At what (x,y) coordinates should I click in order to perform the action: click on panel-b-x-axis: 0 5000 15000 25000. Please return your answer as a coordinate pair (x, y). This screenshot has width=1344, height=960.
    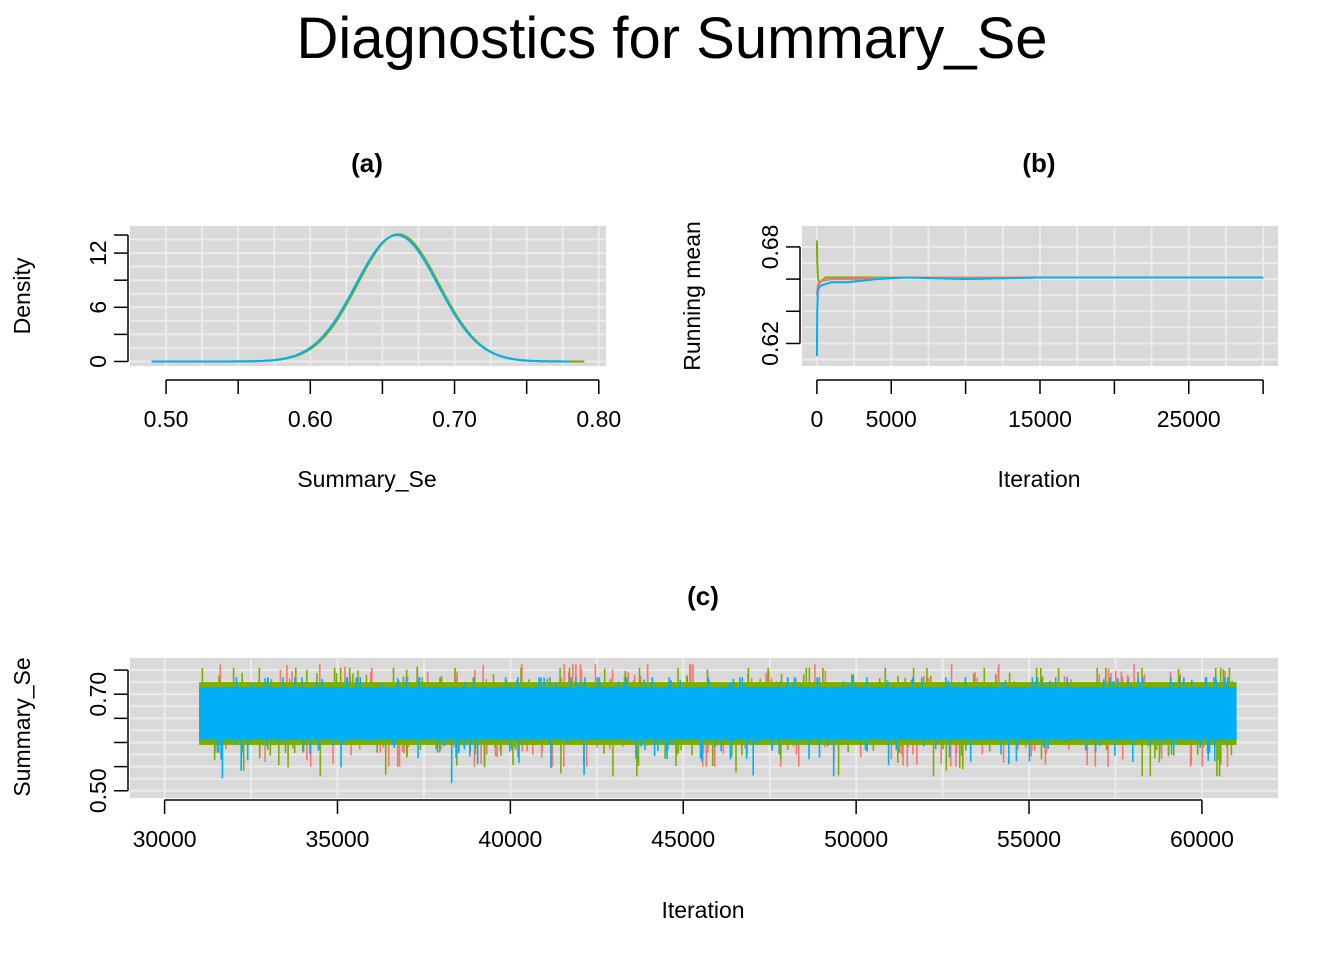
    Looking at the image, I should click on (1037, 405).